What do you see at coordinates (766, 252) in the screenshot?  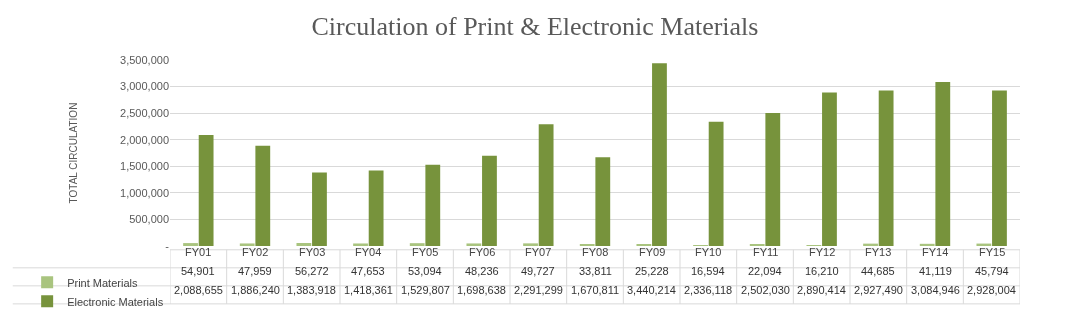 I see `x-tick-label: FY11` at bounding box center [766, 252].